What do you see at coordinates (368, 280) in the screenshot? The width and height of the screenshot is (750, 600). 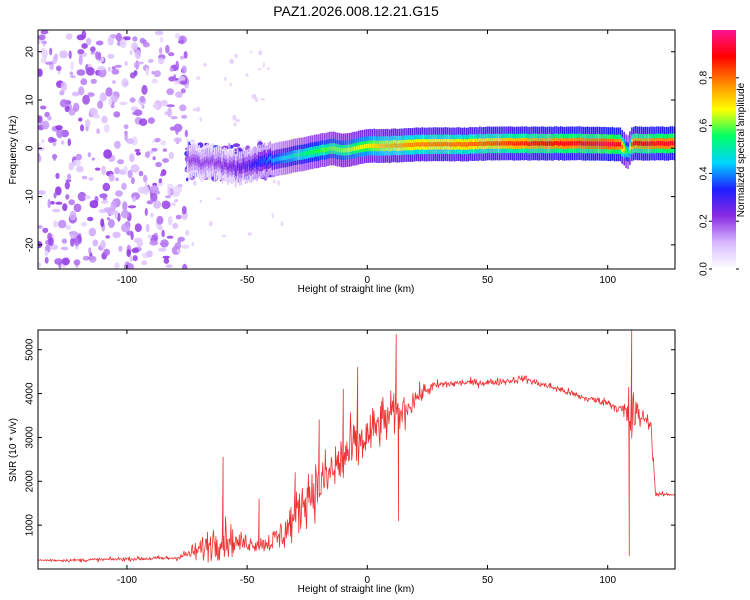 I see `spectrogram-x-tick-label: 0` at bounding box center [368, 280].